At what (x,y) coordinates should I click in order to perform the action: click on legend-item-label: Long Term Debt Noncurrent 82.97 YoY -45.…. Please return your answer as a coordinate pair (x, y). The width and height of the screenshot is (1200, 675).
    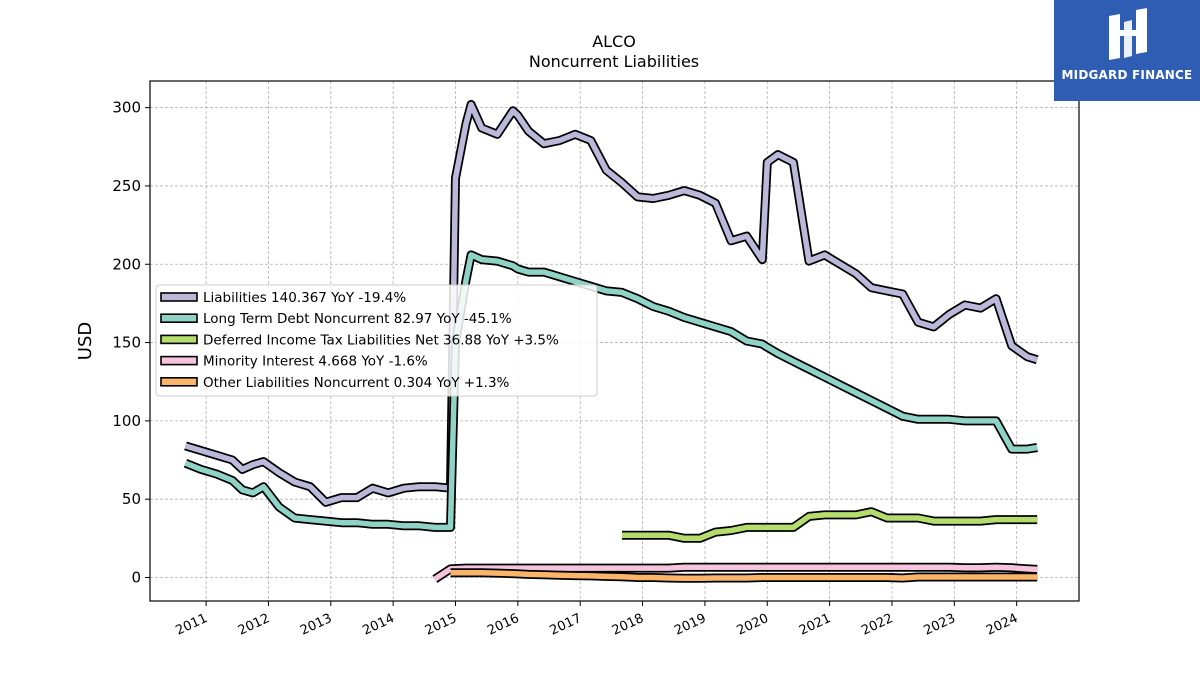
    Looking at the image, I should click on (357, 319).